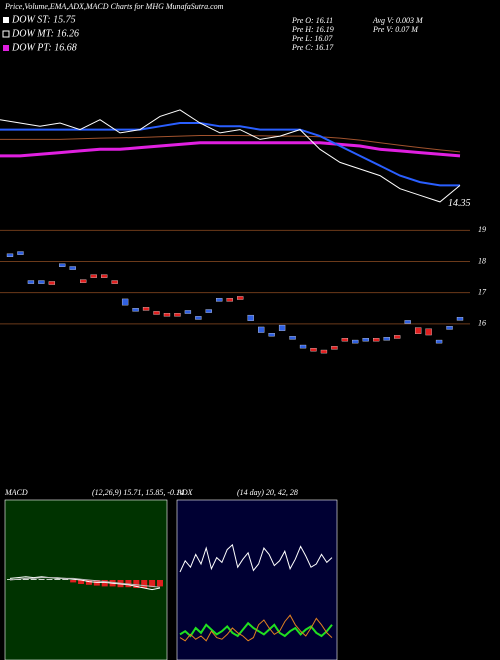 Image resolution: width=500 pixels, height=660 pixels. I want to click on macd-title: MACD, so click(16, 492).